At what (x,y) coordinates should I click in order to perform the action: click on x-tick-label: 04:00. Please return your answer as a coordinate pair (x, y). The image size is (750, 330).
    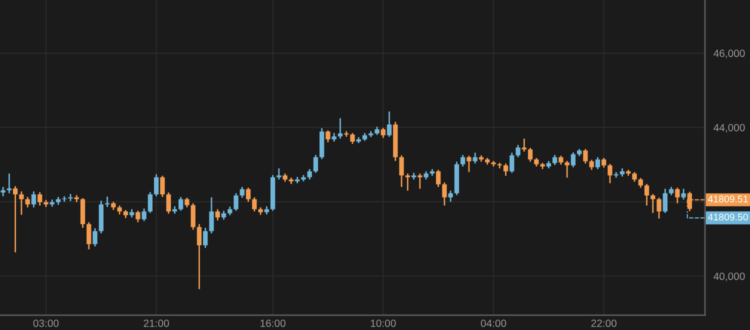
    Looking at the image, I should click on (493, 323).